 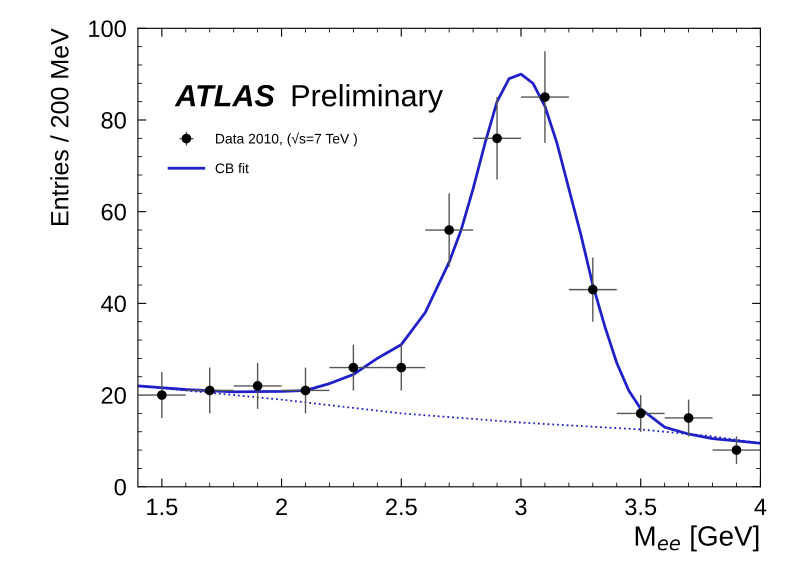 What do you see at coordinates (286, 139) in the screenshot?
I see `legend-label: Data 2010, (√s=7 TeV )` at bounding box center [286, 139].